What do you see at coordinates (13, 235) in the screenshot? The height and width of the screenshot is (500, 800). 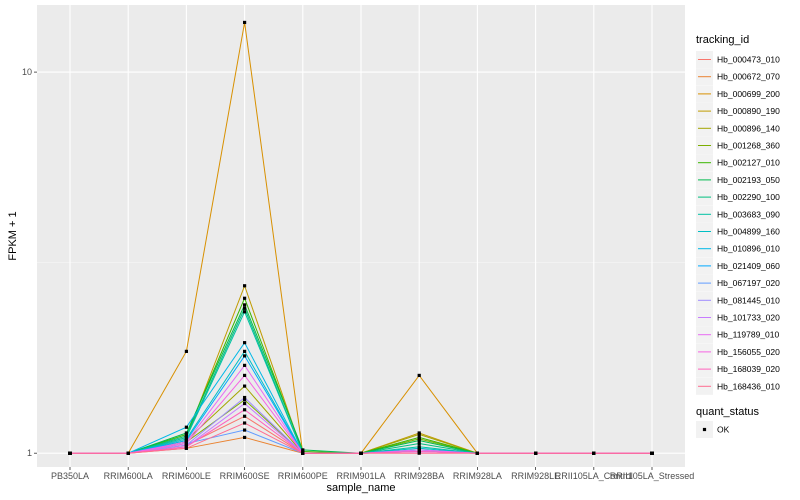 I see `y-axis-title: FPKM + 1` at bounding box center [13, 235].